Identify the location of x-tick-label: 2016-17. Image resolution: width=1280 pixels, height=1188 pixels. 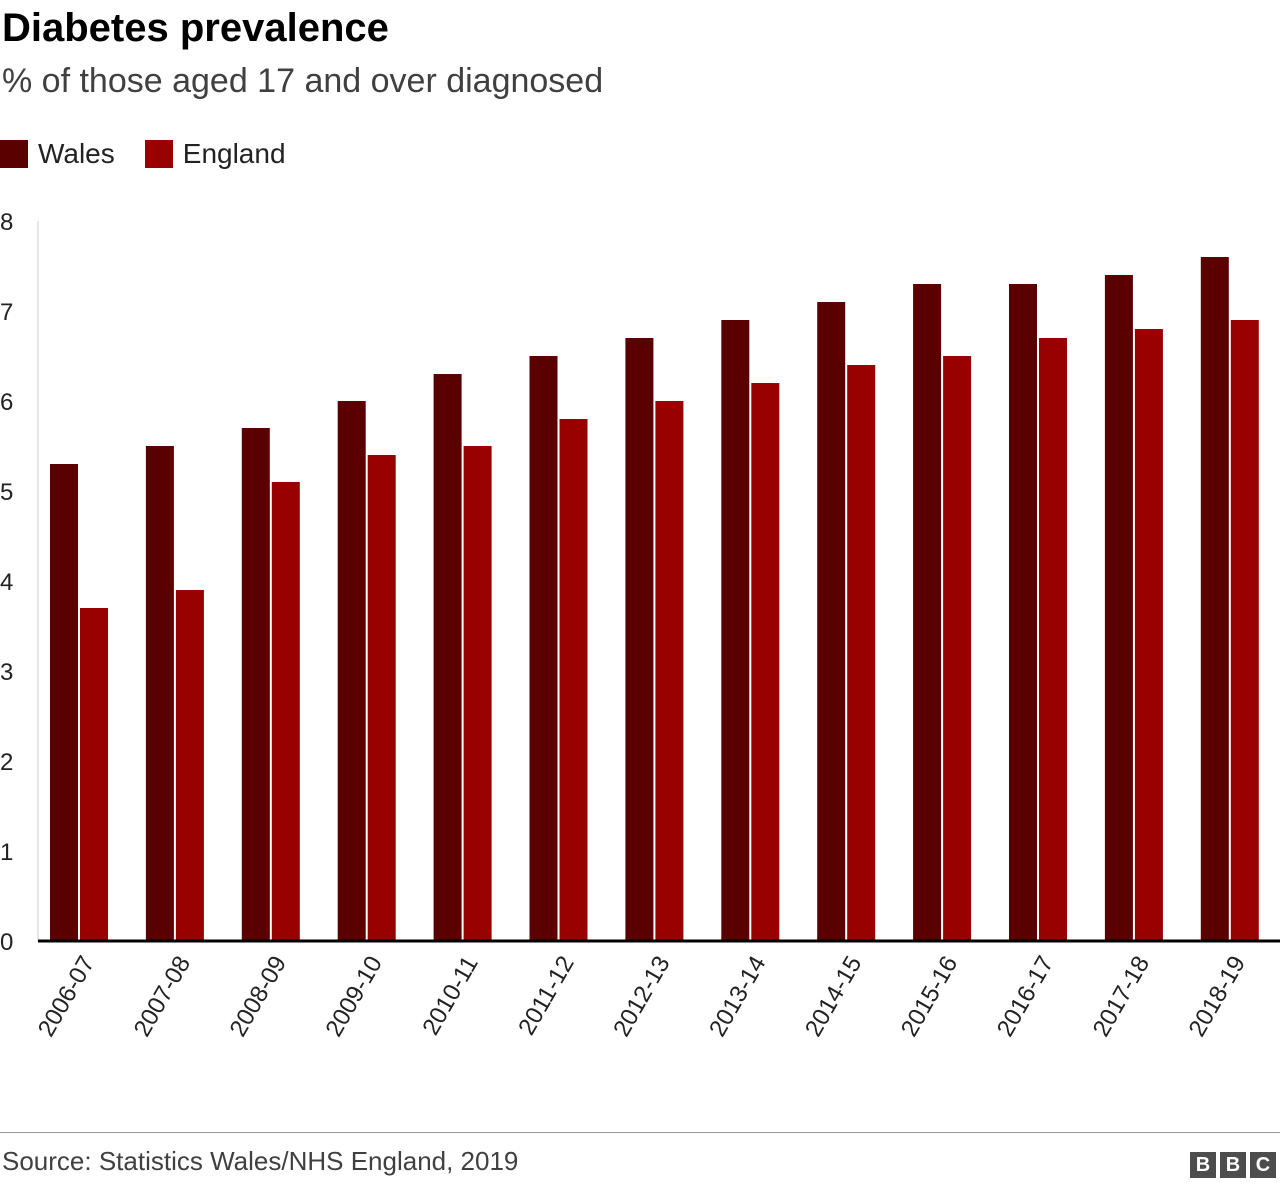
(1025, 997).